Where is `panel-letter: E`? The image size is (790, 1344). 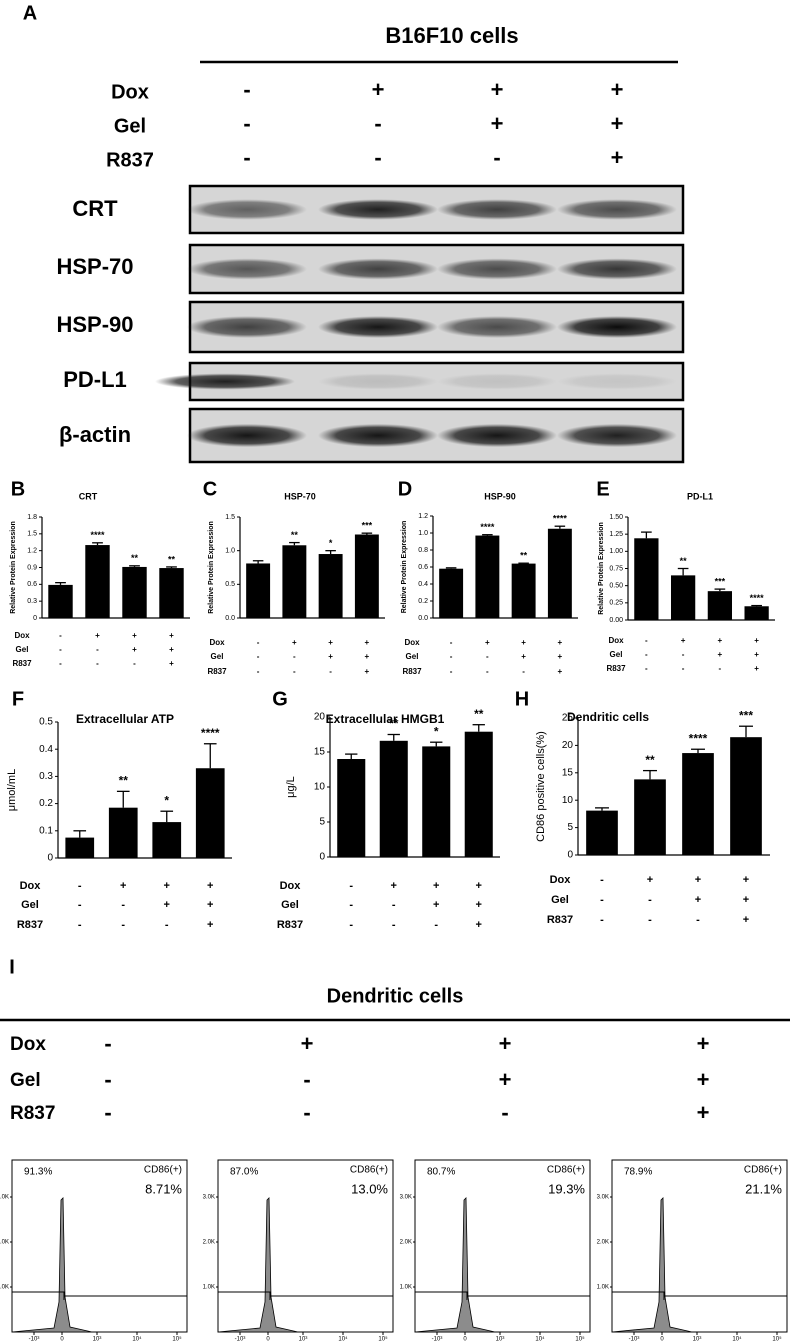
panel-letter: E is located at coordinates (602, 489).